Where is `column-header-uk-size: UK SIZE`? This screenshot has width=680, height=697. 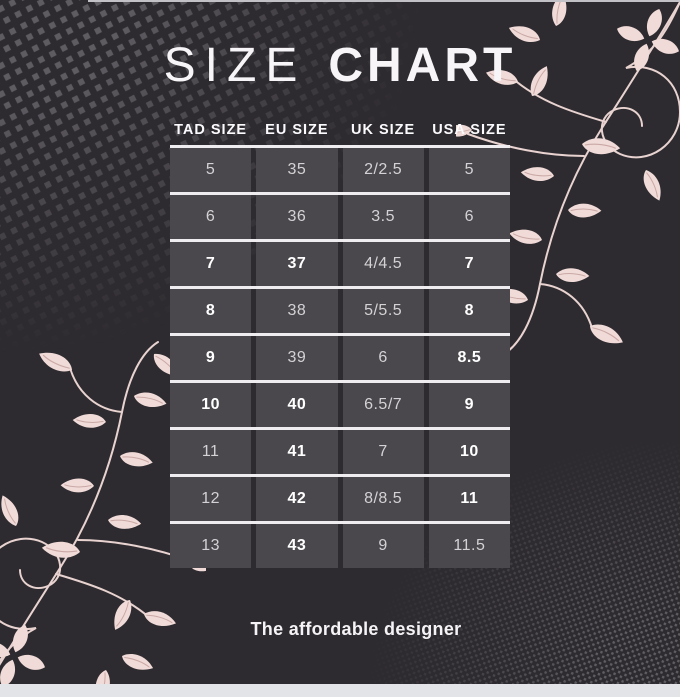 column-header-uk-size: UK SIZE is located at coordinates (383, 130).